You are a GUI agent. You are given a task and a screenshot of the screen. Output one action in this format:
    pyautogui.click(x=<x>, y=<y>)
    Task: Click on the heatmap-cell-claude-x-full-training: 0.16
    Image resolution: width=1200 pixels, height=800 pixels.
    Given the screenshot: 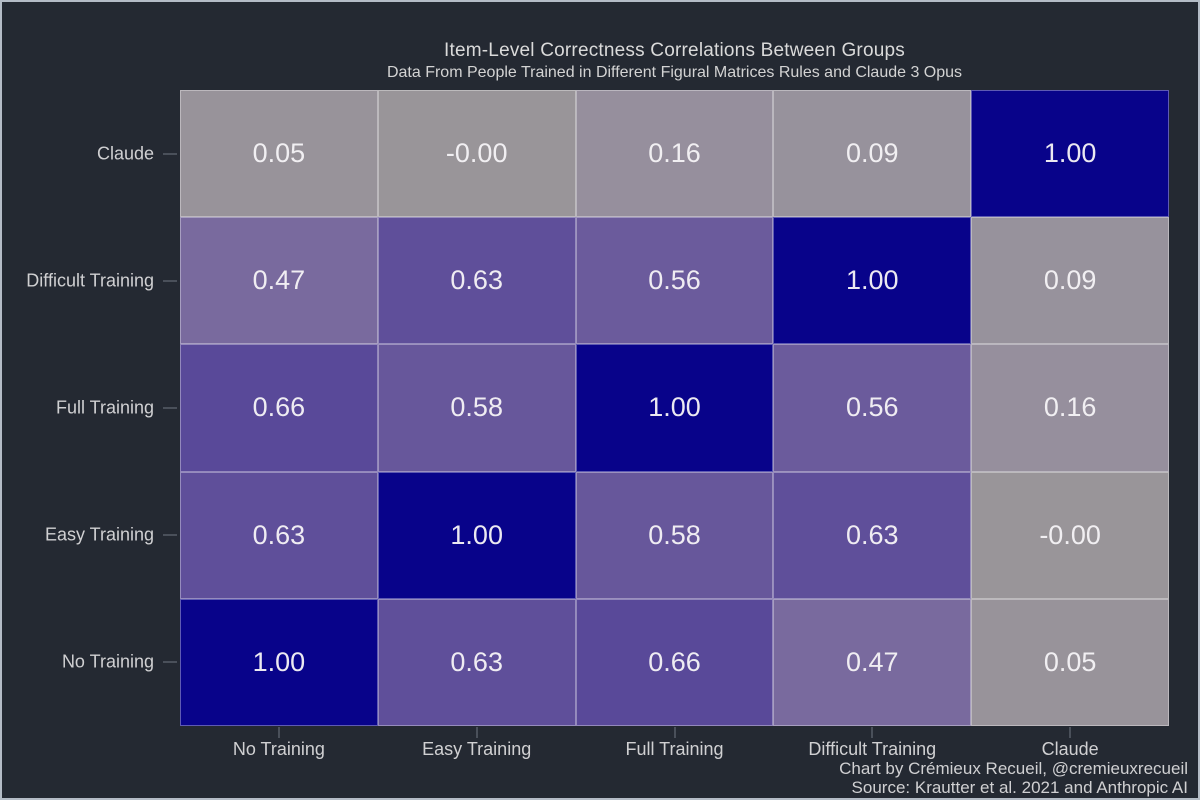 What is the action you would take?
    pyautogui.click(x=674, y=154)
    